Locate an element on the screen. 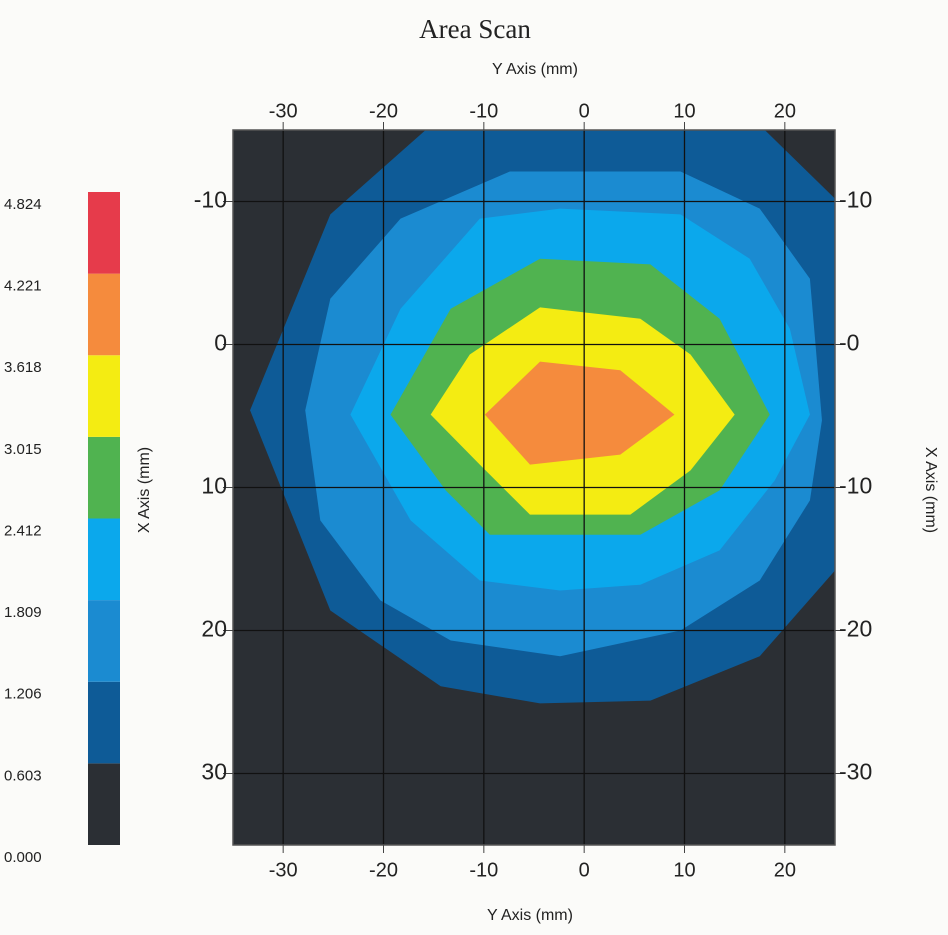 The width and height of the screenshot is (948, 935). colorbar-label: 1.206 is located at coordinates (23, 694).